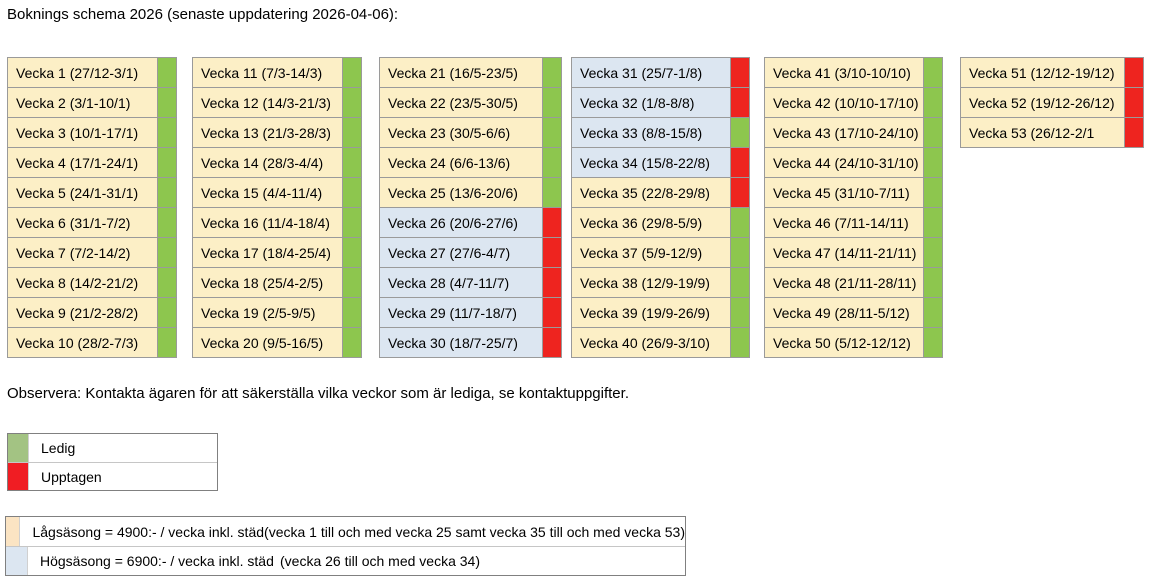 The height and width of the screenshot is (580, 1160). Describe the element at coordinates (844, 102) in the screenshot. I see `week-label: Vecka 42 (10/10-17/10)` at that location.